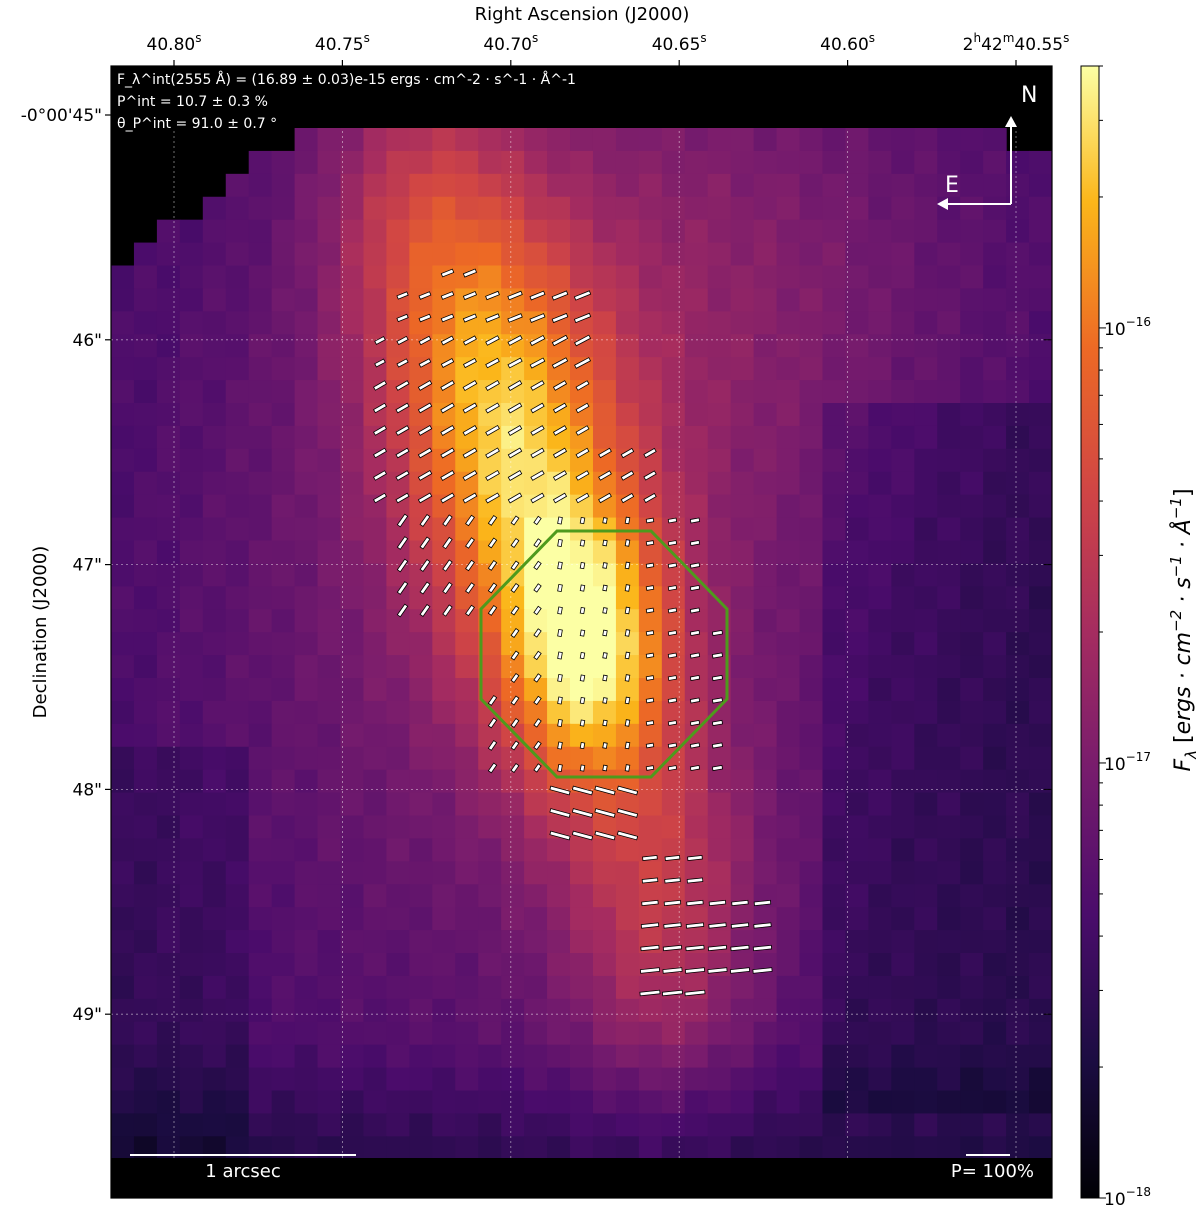  I want to click on arcsec-scale-label: 1 arcsec, so click(242, 1171).